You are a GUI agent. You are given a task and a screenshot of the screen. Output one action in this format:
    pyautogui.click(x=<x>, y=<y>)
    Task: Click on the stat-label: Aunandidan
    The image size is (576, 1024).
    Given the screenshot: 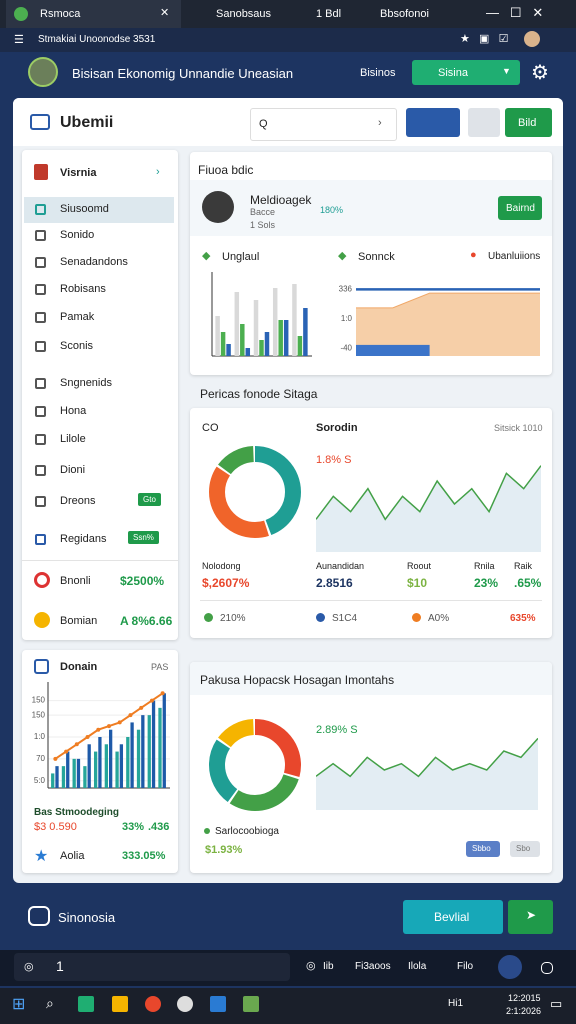 What is the action you would take?
    pyautogui.click(x=340, y=566)
    